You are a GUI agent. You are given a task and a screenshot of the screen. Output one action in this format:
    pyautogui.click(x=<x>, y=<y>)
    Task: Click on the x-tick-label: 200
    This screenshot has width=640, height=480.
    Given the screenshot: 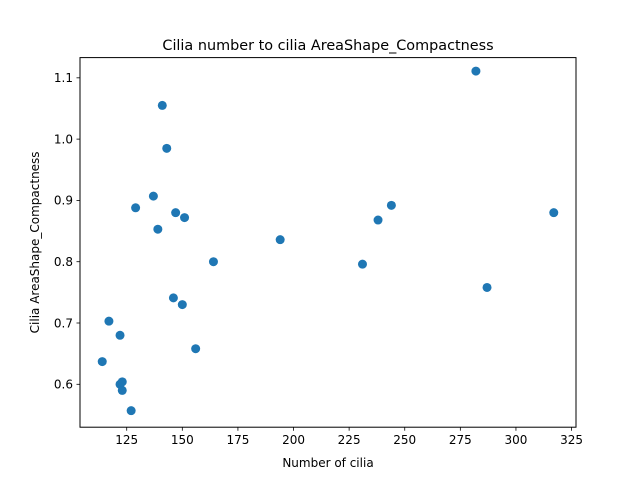 What is the action you would take?
    pyautogui.click(x=293, y=440)
    